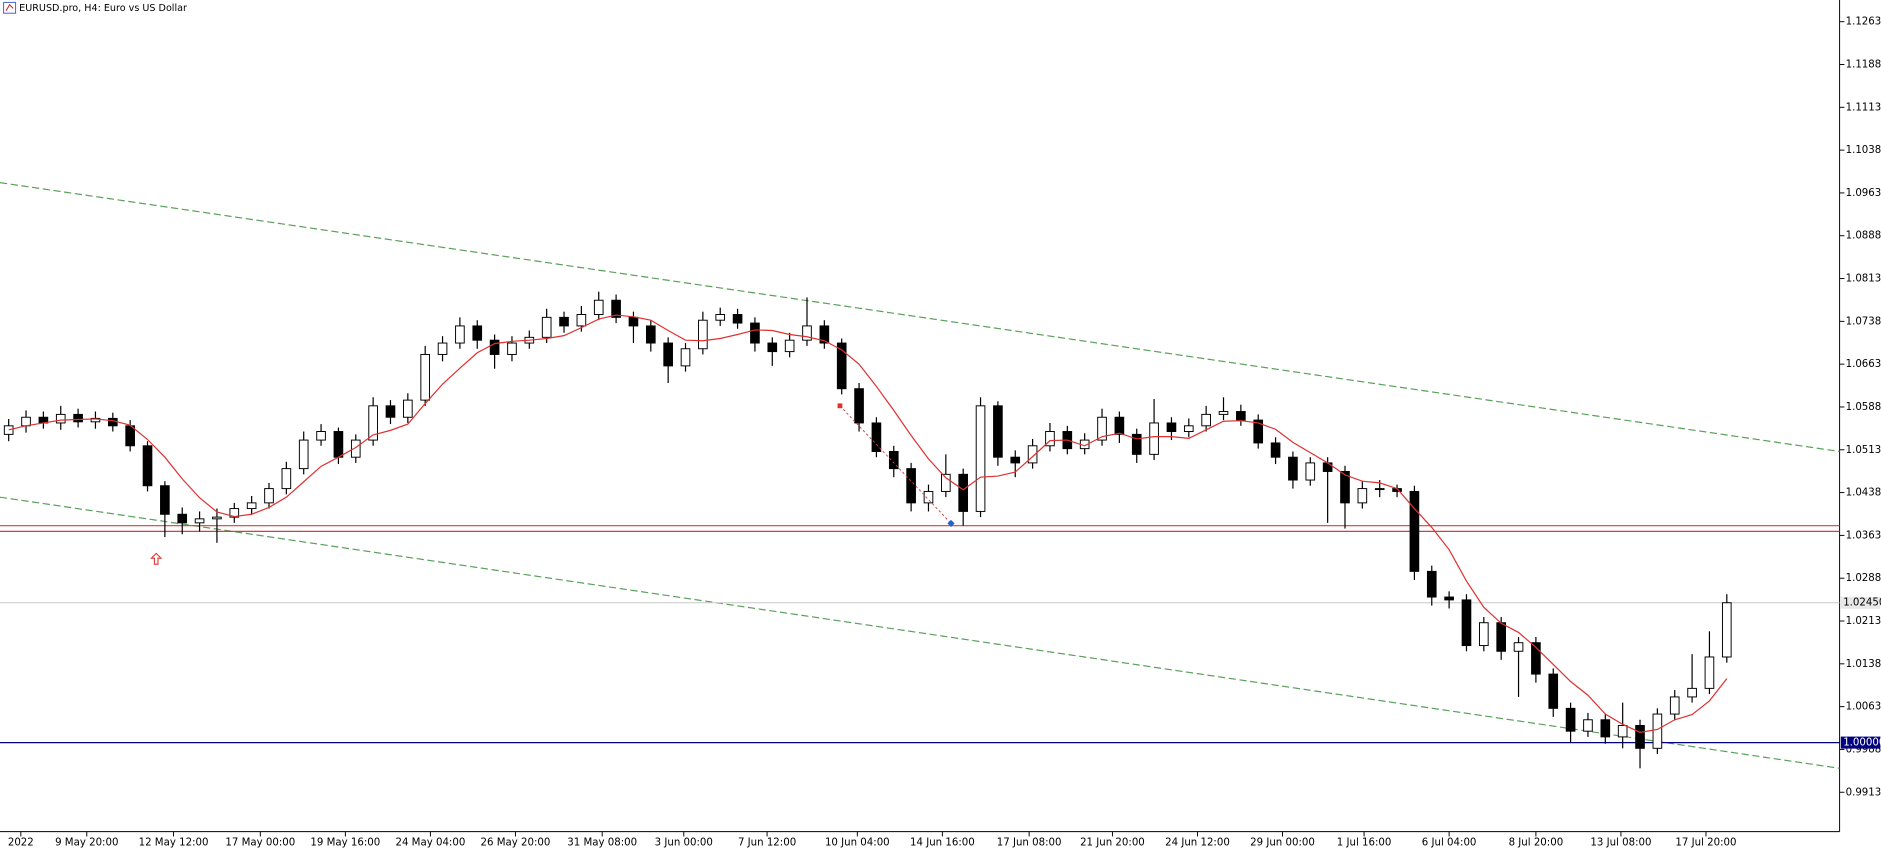 The height and width of the screenshot is (853, 1881). What do you see at coordinates (602, 842) in the screenshot?
I see `x-tick-label: 31 May 08:00` at bounding box center [602, 842].